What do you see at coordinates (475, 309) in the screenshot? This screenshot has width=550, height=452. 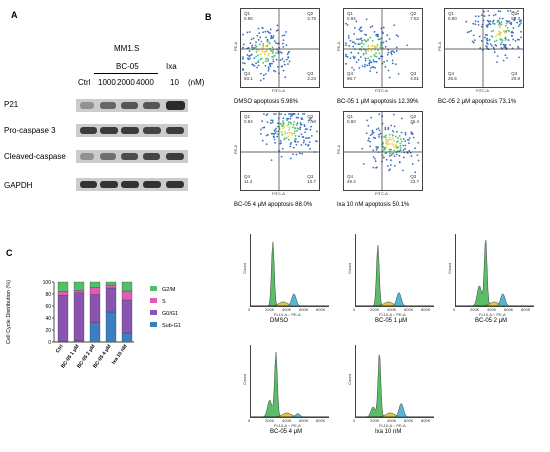 I see `histogram-x-tick: 200K` at bounding box center [475, 309].